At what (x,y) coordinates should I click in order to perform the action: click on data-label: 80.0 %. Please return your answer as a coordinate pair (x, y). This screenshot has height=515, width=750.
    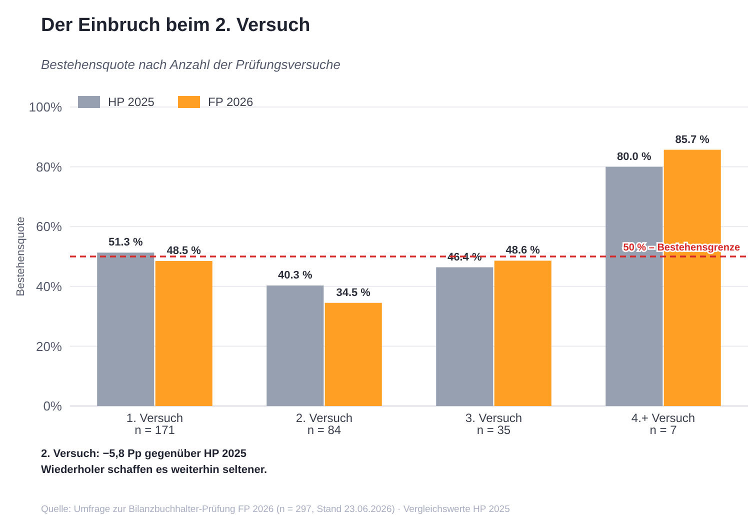
    Looking at the image, I should click on (634, 156).